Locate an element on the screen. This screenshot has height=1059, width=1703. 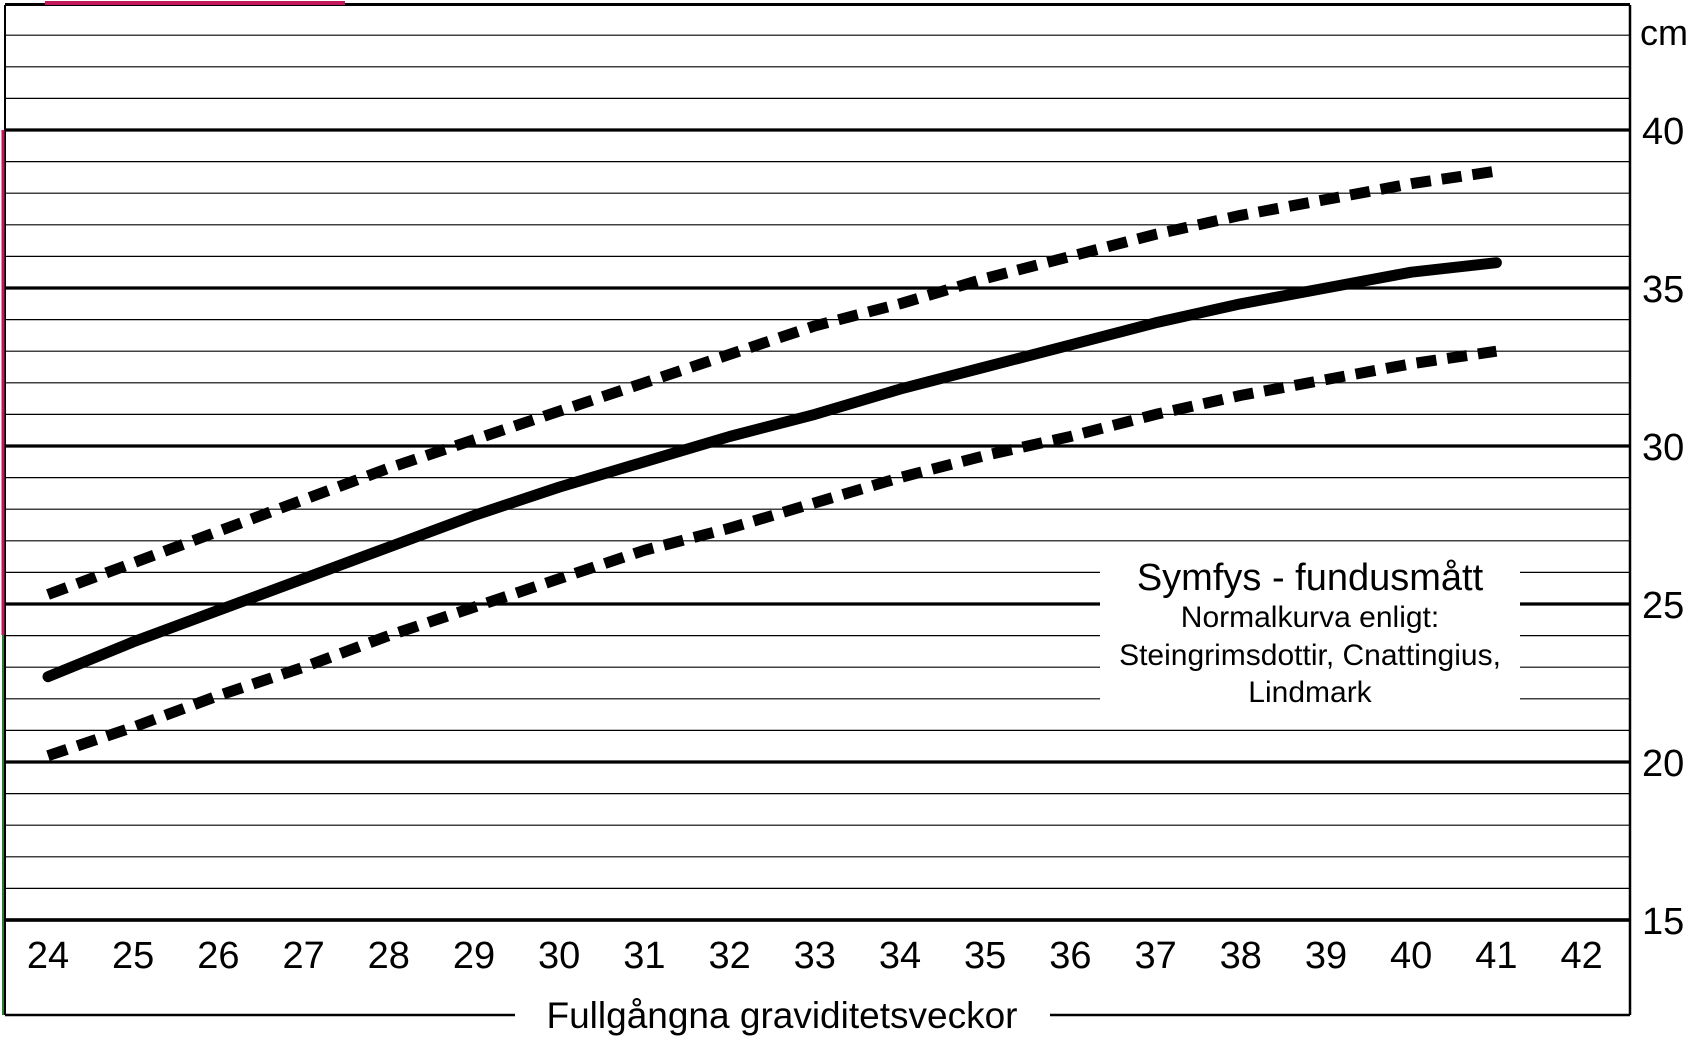
y-tick-label: 40 is located at coordinates (1663, 132).